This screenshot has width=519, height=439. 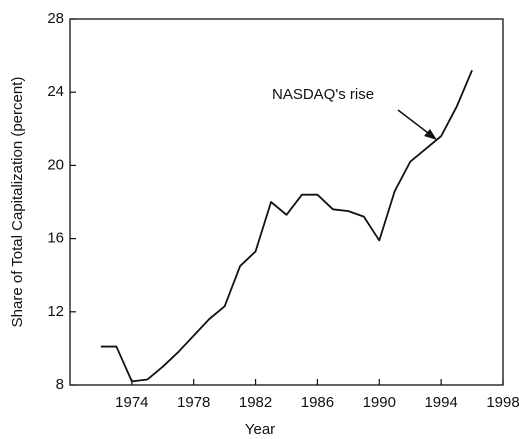 I want to click on arrow-head, so click(x=430, y=134).